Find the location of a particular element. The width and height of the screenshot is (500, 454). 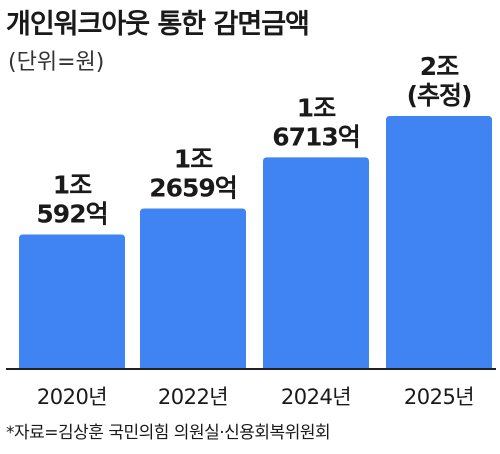

data-label: 2659억 is located at coordinates (193, 187).